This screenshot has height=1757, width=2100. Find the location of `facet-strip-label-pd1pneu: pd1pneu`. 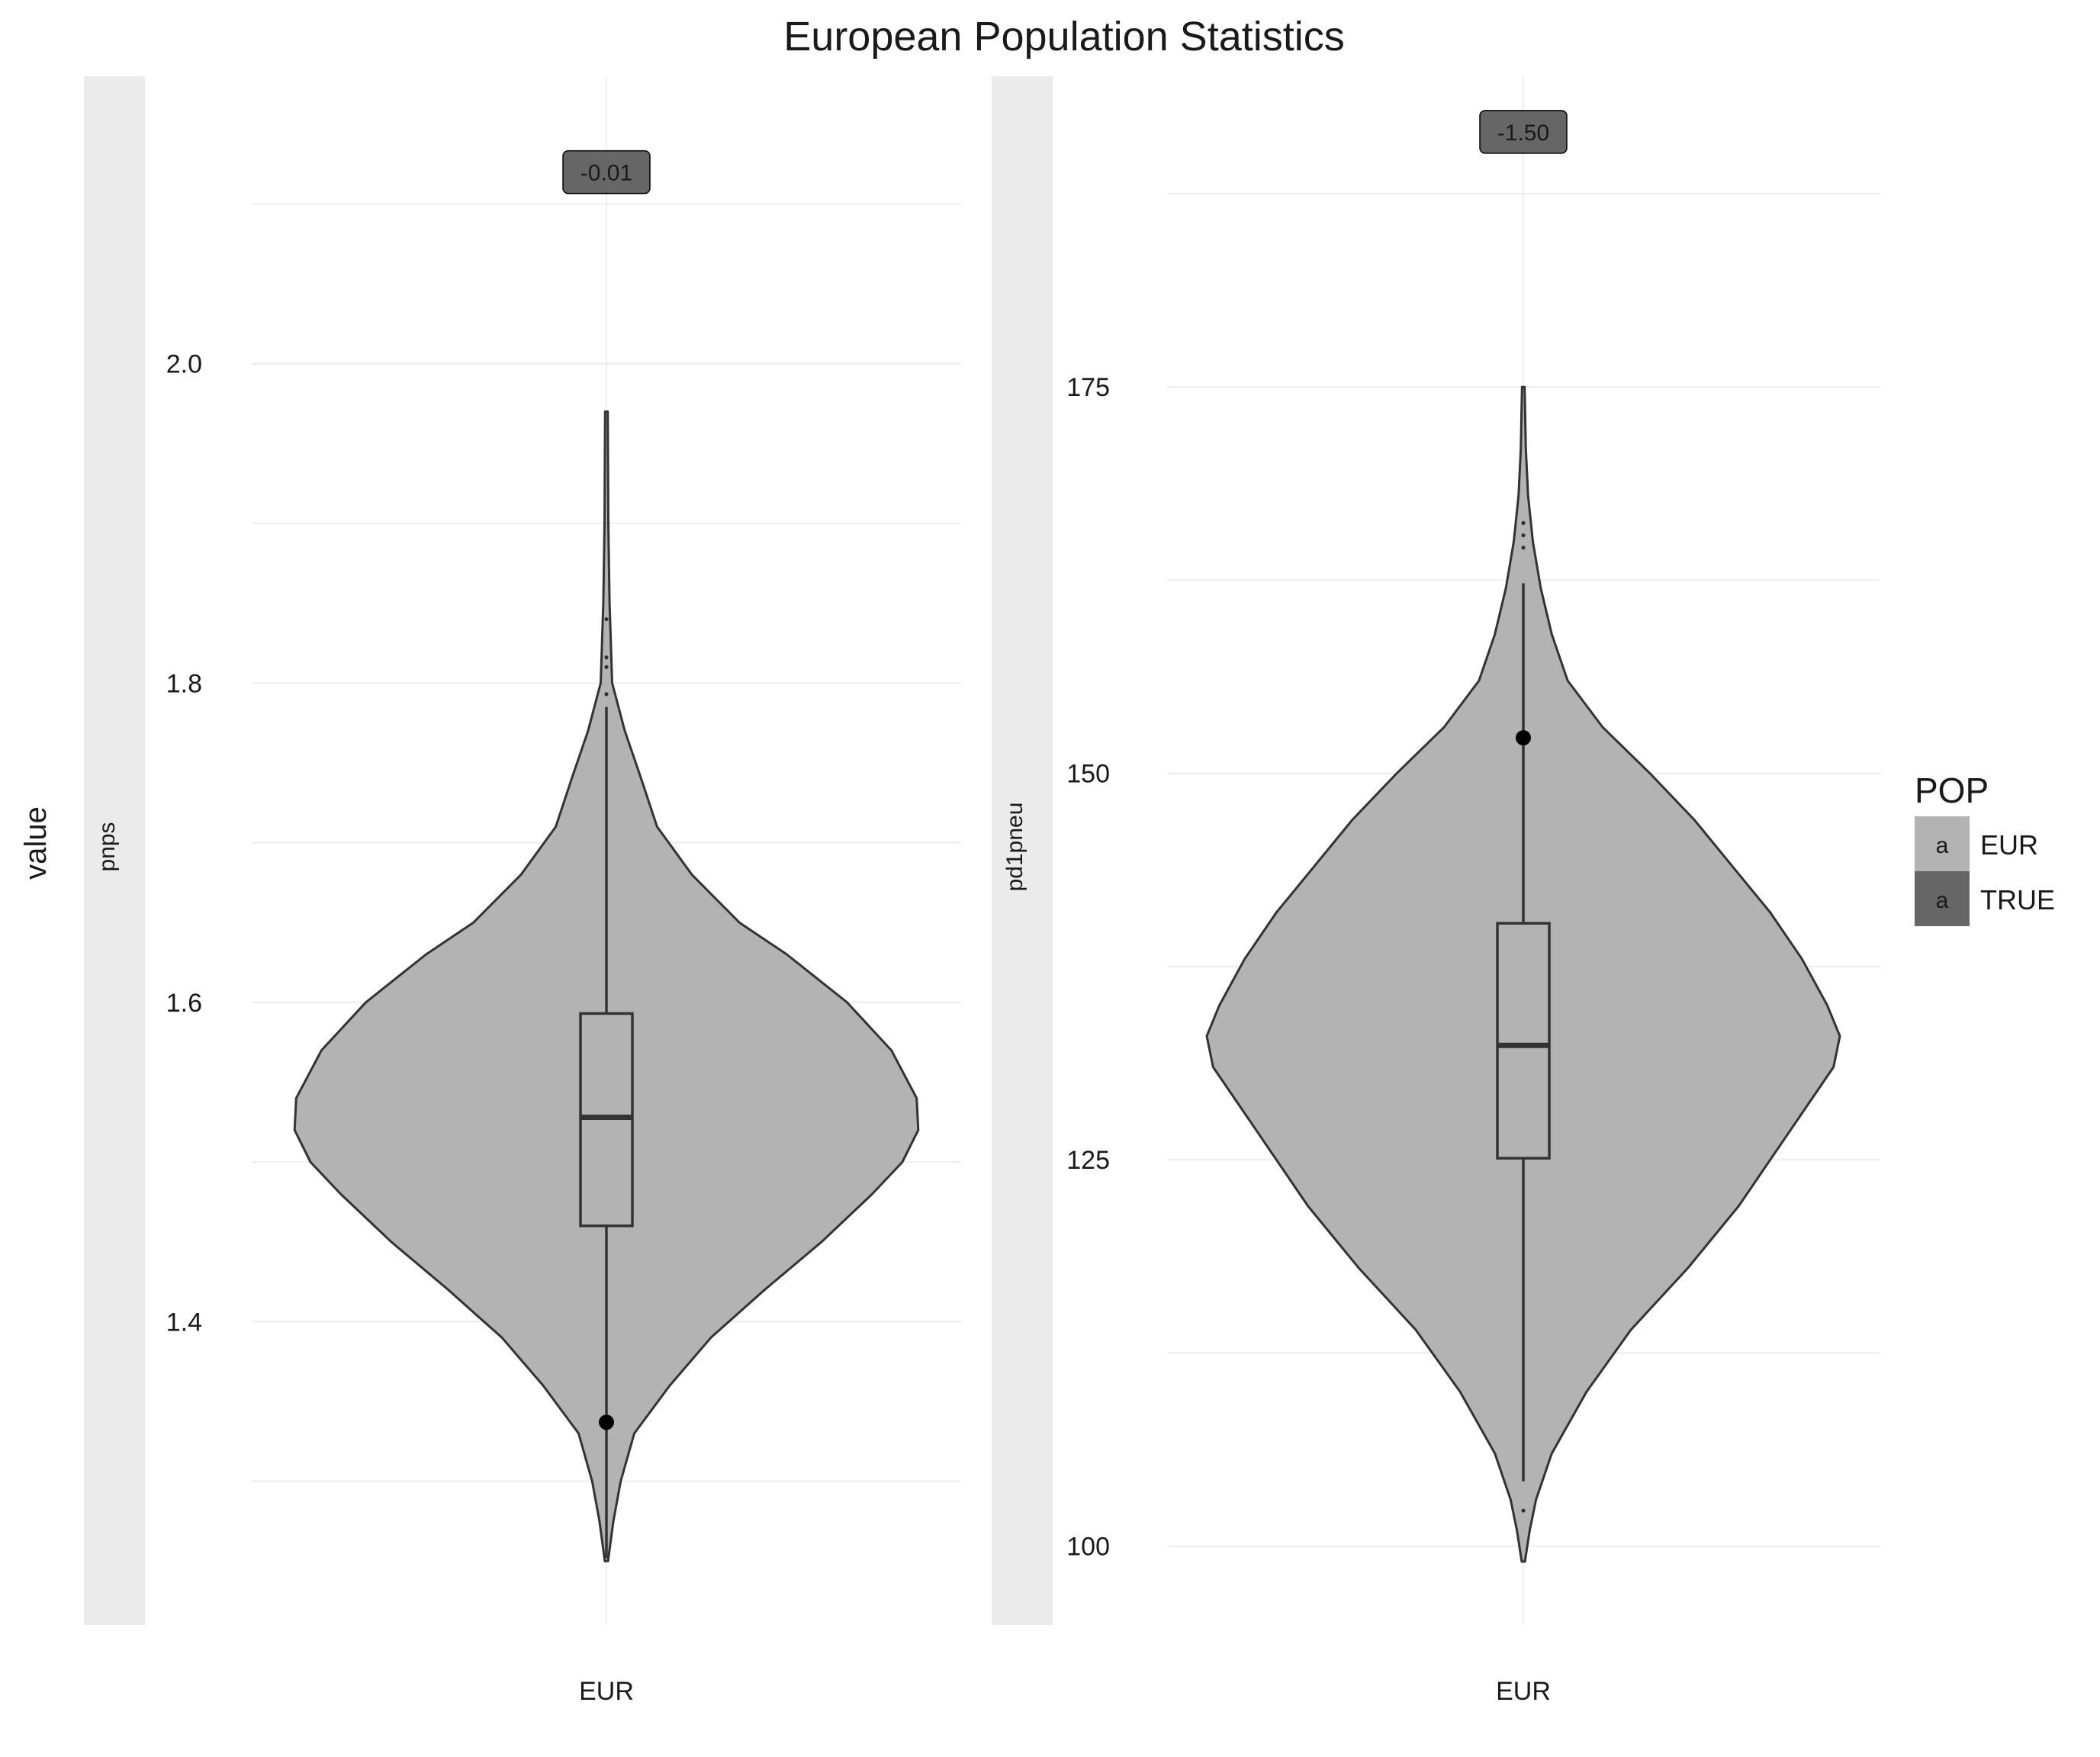

facet-strip-label-pd1pneu: pd1pneu is located at coordinates (1014, 847).